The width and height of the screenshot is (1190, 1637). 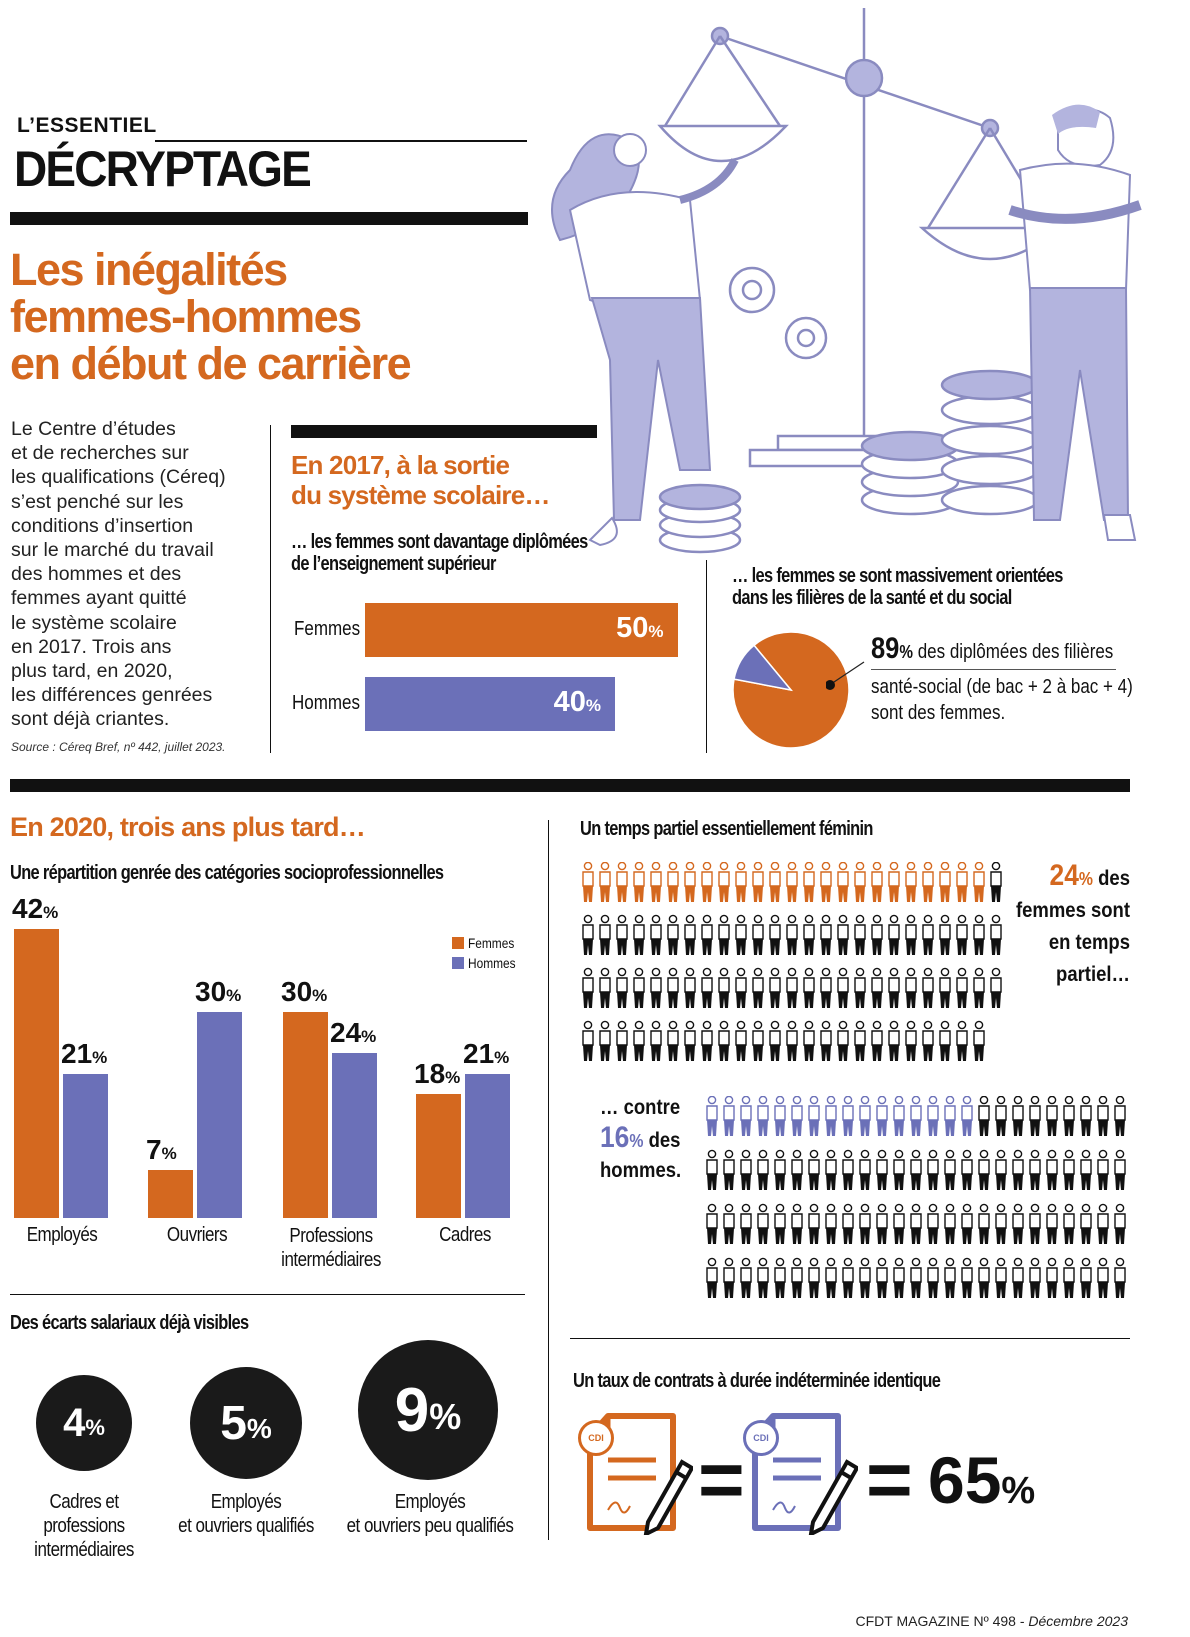 I want to click on csp-category-cadres: Cadres, so click(x=464, y=1235).